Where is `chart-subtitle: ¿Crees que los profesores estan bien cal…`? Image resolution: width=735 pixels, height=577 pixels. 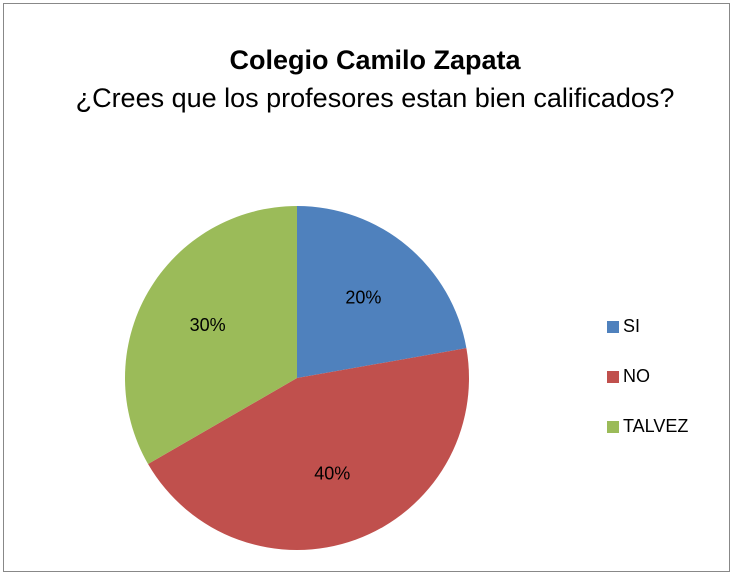
chart-subtitle: ¿Crees que los profesores estan bien cal… is located at coordinates (375, 98).